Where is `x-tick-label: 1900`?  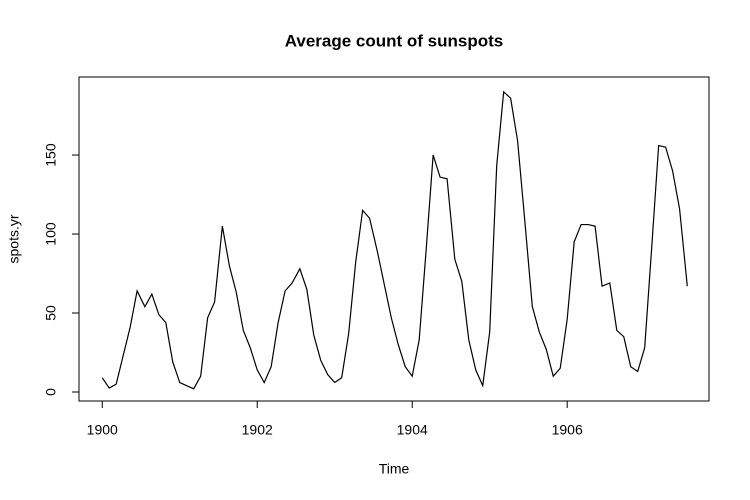
x-tick-label: 1900 is located at coordinates (102, 430).